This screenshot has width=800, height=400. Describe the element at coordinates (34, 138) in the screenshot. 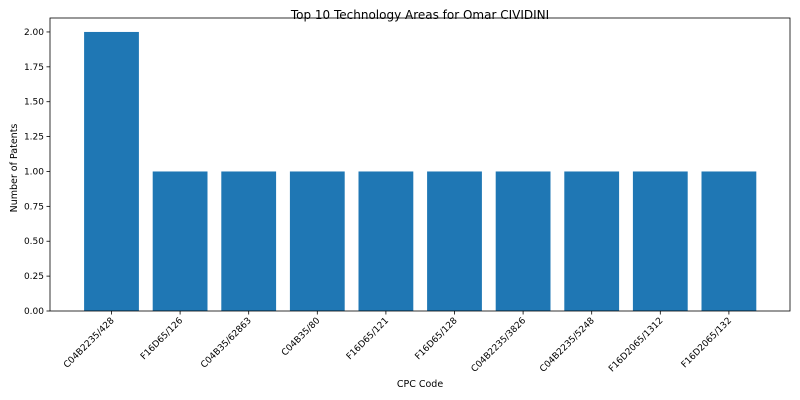

I see `y-tick-label: 1.25` at that location.